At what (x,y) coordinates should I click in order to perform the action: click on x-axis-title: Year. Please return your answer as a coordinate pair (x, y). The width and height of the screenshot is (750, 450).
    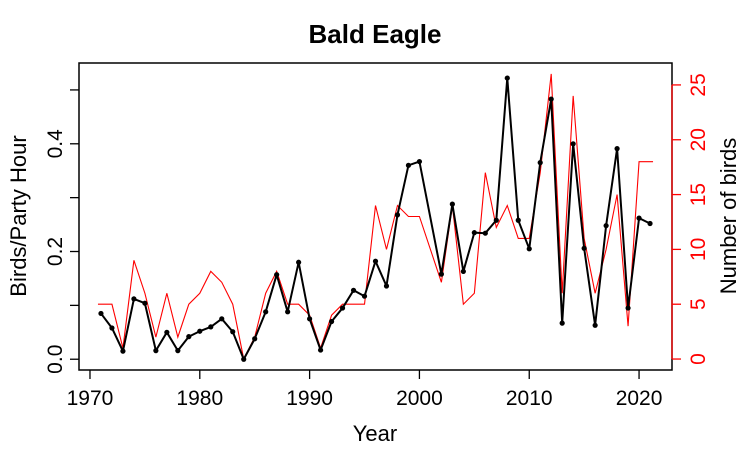
    Looking at the image, I should click on (375, 433).